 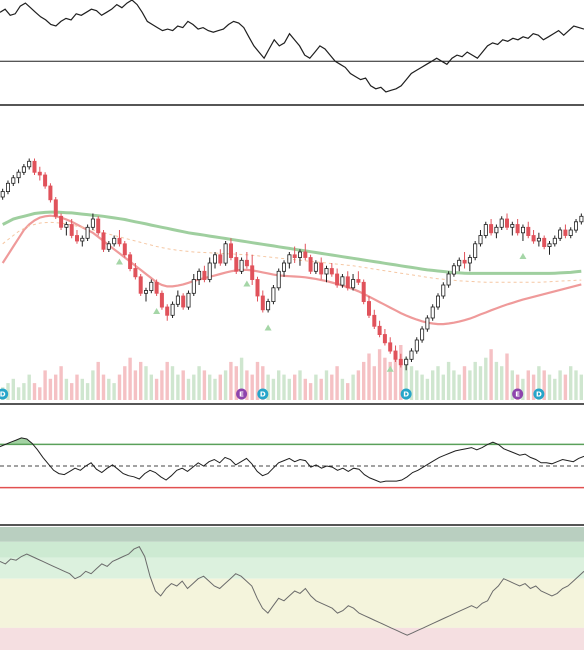 I want to click on moving-average-slow-line, so click(x=292, y=242).